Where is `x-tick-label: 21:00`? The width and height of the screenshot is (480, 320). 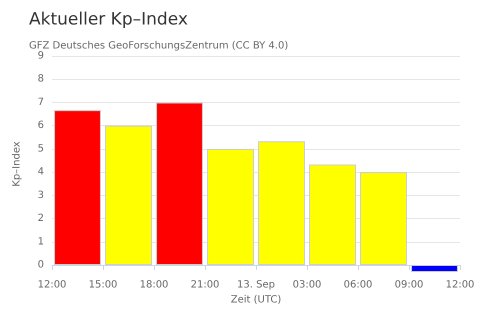
x-tick-label: 21:00 is located at coordinates (205, 285).